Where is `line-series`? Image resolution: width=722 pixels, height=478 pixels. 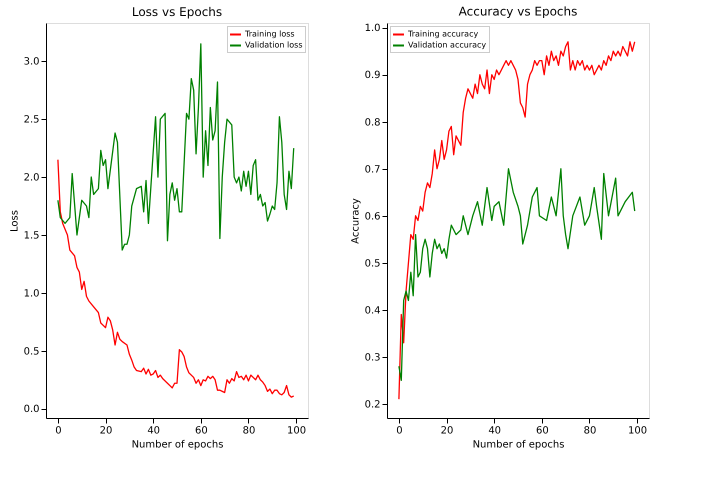 line-series is located at coordinates (517, 275).